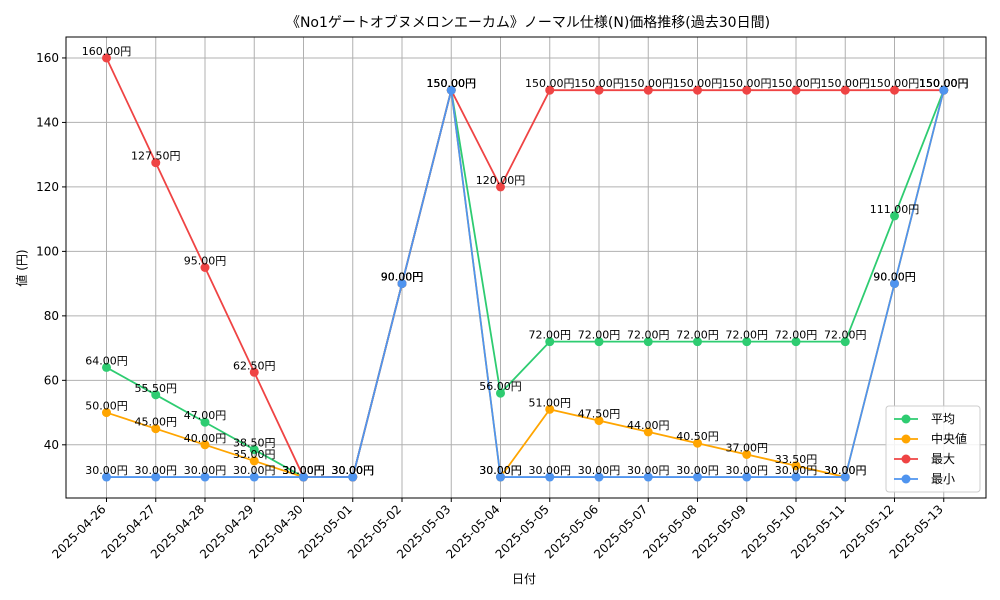  I want to click on data-label: 111.00円, so click(895, 209).